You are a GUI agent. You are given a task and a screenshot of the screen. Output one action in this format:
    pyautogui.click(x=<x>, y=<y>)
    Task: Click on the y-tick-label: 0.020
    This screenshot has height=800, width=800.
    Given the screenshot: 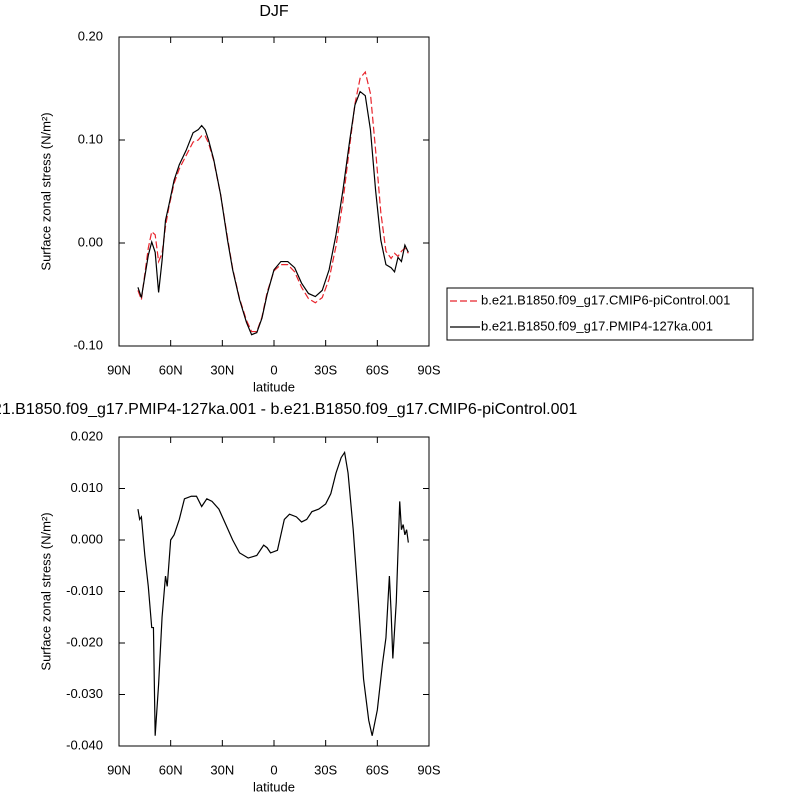 What is the action you would take?
    pyautogui.click(x=86, y=435)
    